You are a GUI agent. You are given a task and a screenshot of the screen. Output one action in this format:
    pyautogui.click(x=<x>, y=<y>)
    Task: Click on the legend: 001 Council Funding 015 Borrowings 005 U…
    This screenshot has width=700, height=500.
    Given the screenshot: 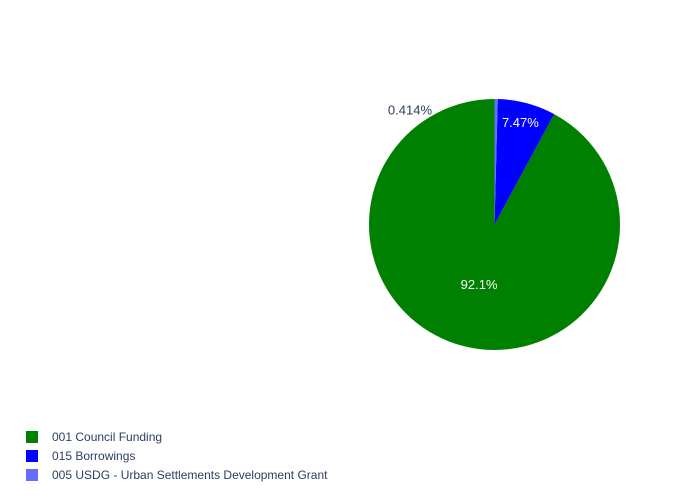 What is the action you would take?
    pyautogui.click(x=176, y=455)
    